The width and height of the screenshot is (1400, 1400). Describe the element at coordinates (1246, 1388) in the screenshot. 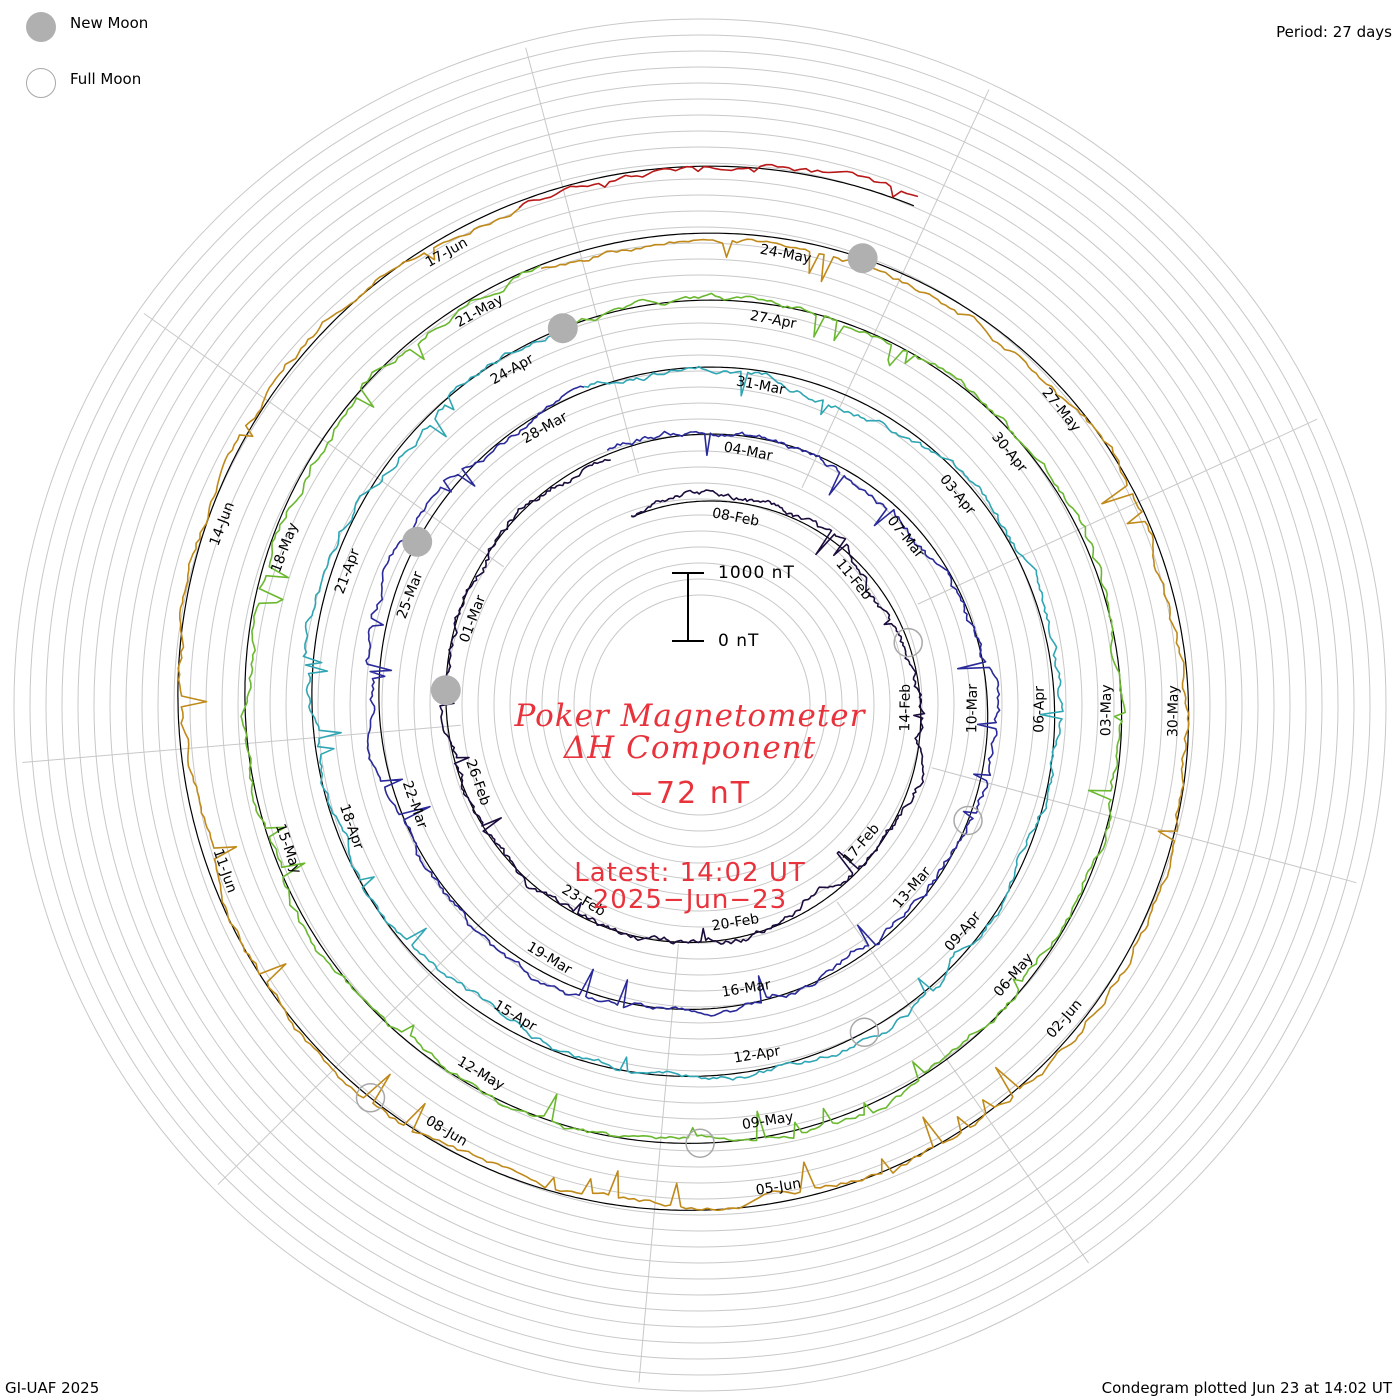

I see `plotted-timestamp: Condegram plotted Jun 23 at 14:02 UT` at that location.